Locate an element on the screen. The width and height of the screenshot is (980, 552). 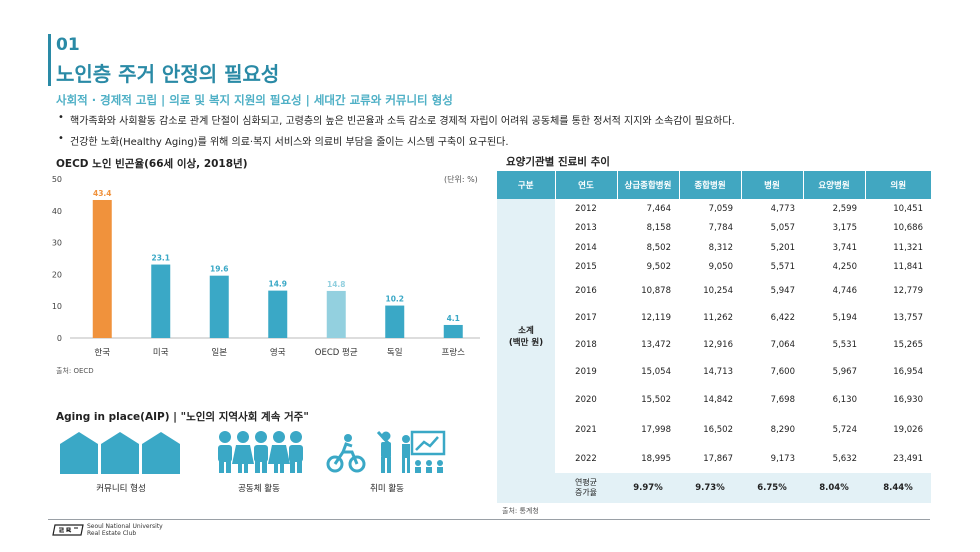
value-cell: 10,254 is located at coordinates (718, 290).